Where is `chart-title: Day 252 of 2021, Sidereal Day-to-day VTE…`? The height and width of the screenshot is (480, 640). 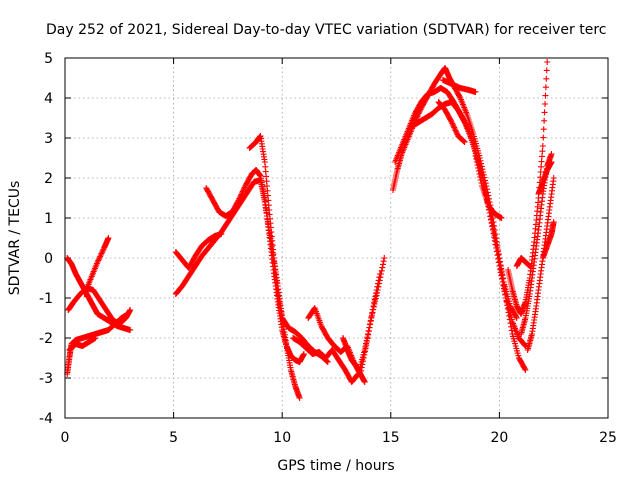 chart-title: Day 252 of 2021, Sidereal Day-to-day VTE… is located at coordinates (326, 30).